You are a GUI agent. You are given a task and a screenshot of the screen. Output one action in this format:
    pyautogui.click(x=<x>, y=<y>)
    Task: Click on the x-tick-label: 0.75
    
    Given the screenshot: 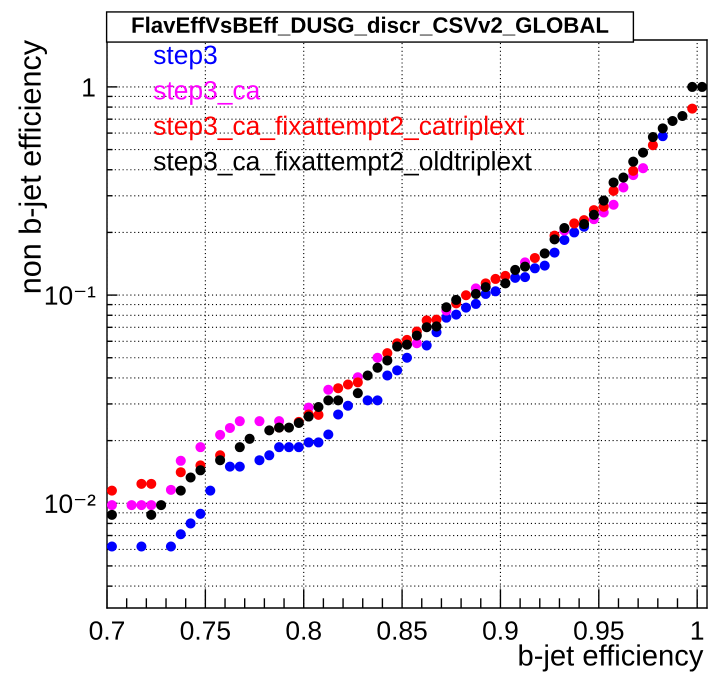 What is the action you would take?
    pyautogui.click(x=205, y=630)
    